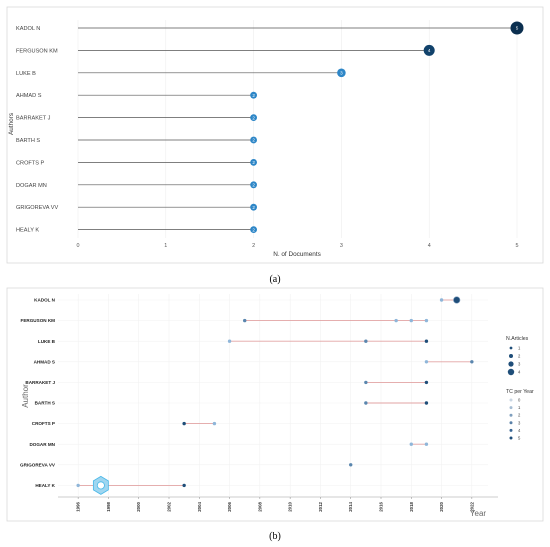 The image size is (550, 547). Describe the element at coordinates (298, 246) in the screenshot. I see `panel-a-x-ticks: 0 1 2 3 4 5` at that location.